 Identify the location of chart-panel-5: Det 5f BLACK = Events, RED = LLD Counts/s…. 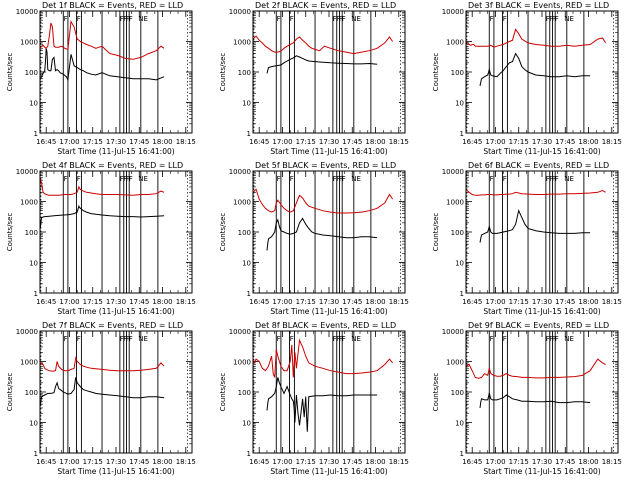
(314, 238).